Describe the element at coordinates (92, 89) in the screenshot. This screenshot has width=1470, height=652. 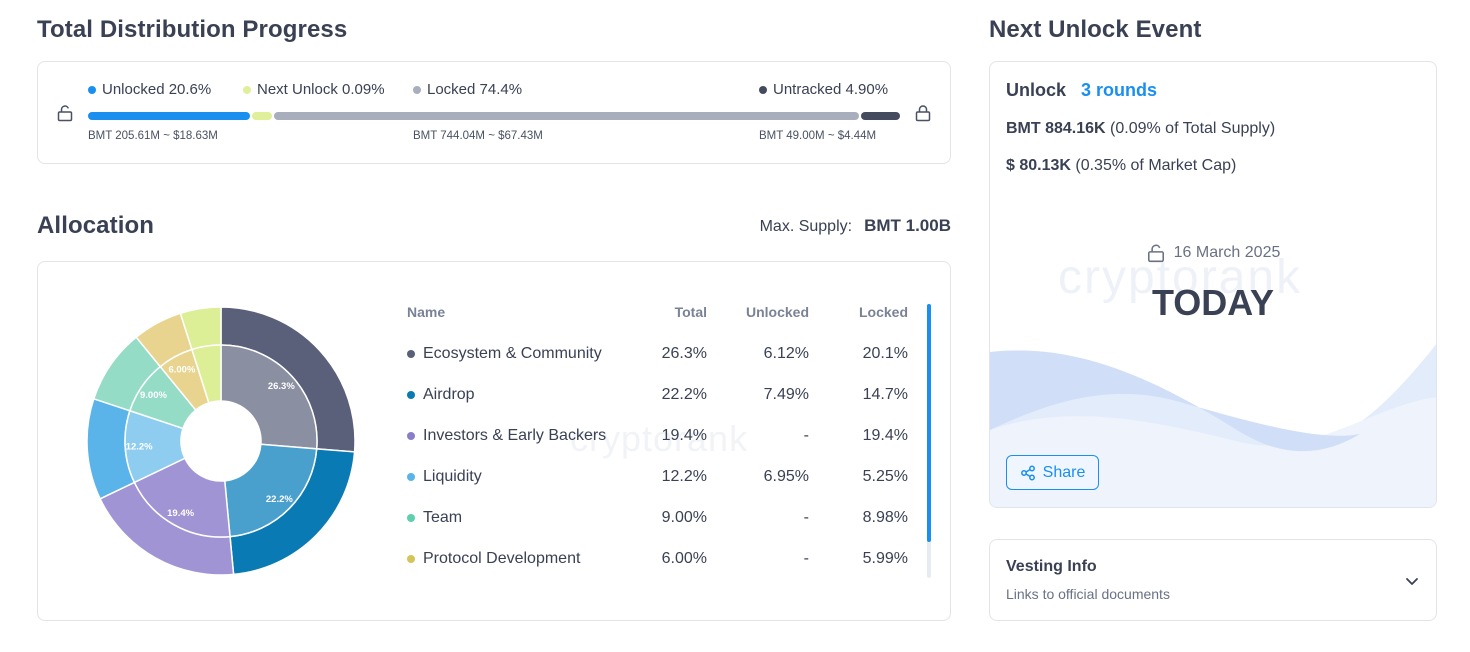
I see `unlocked-dot-icon` at that location.